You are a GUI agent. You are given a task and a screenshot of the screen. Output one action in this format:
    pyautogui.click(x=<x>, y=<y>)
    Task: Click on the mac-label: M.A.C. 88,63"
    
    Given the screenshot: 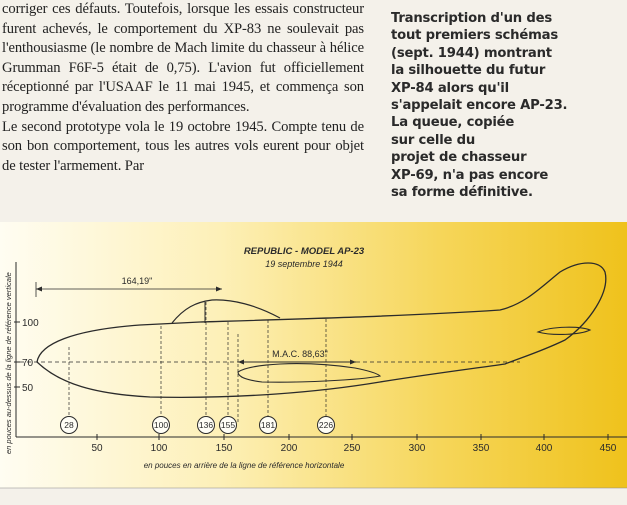 What is the action you would take?
    pyautogui.click(x=300, y=354)
    